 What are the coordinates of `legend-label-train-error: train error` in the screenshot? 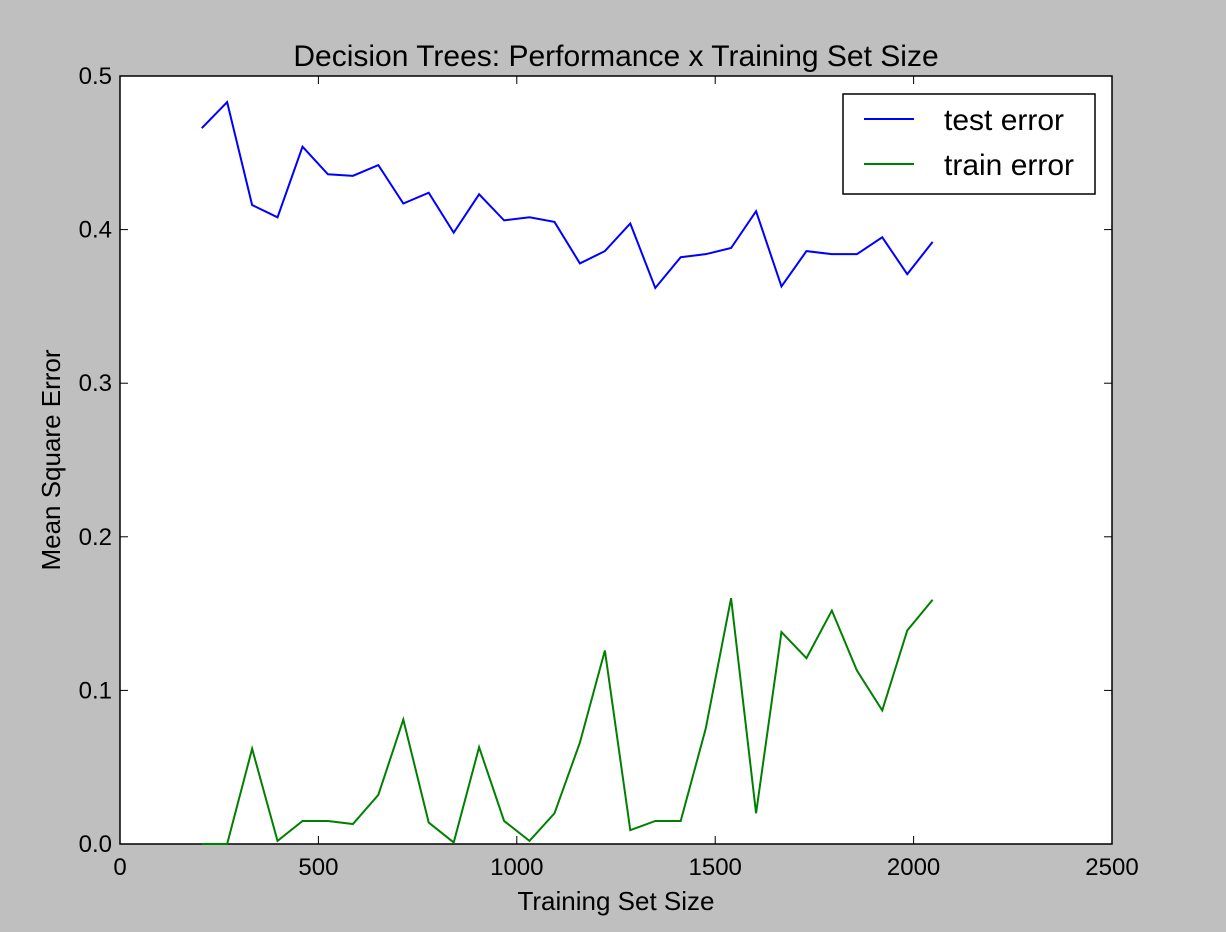 It's located at (1009, 165).